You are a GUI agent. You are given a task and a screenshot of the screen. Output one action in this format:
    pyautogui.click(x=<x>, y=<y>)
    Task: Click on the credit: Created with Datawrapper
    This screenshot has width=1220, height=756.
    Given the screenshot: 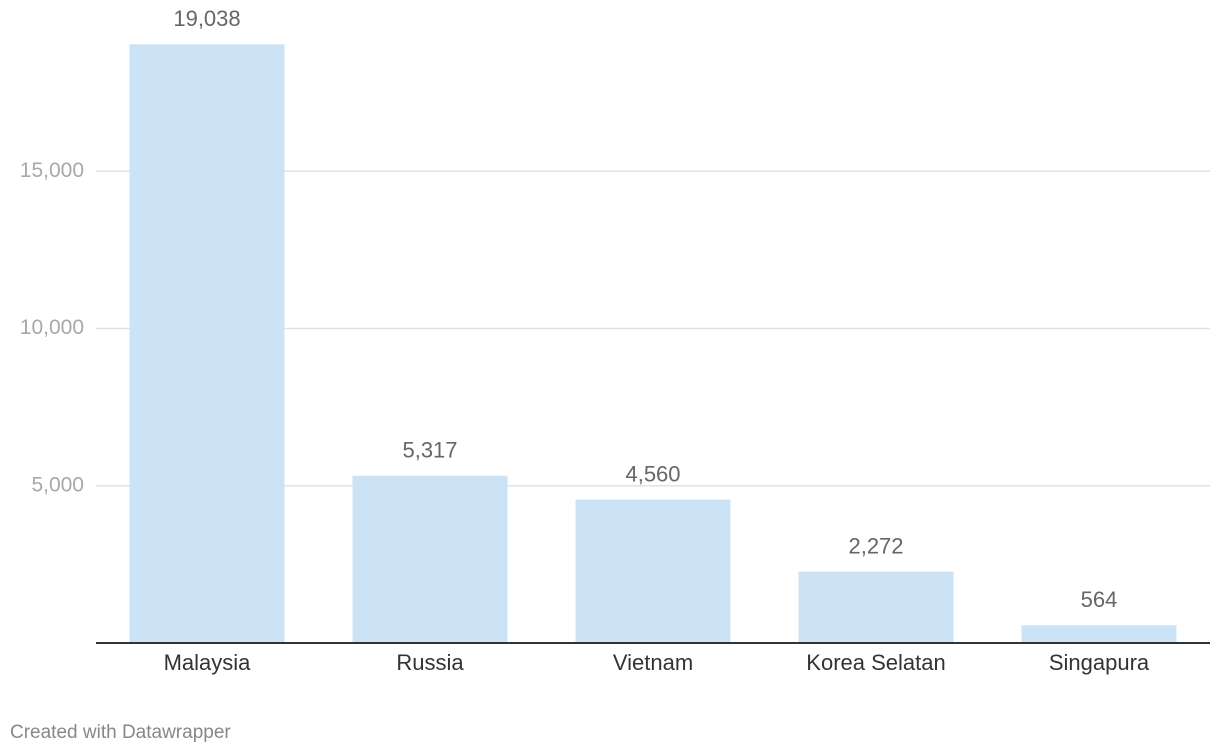 What is the action you would take?
    pyautogui.click(x=120, y=732)
    